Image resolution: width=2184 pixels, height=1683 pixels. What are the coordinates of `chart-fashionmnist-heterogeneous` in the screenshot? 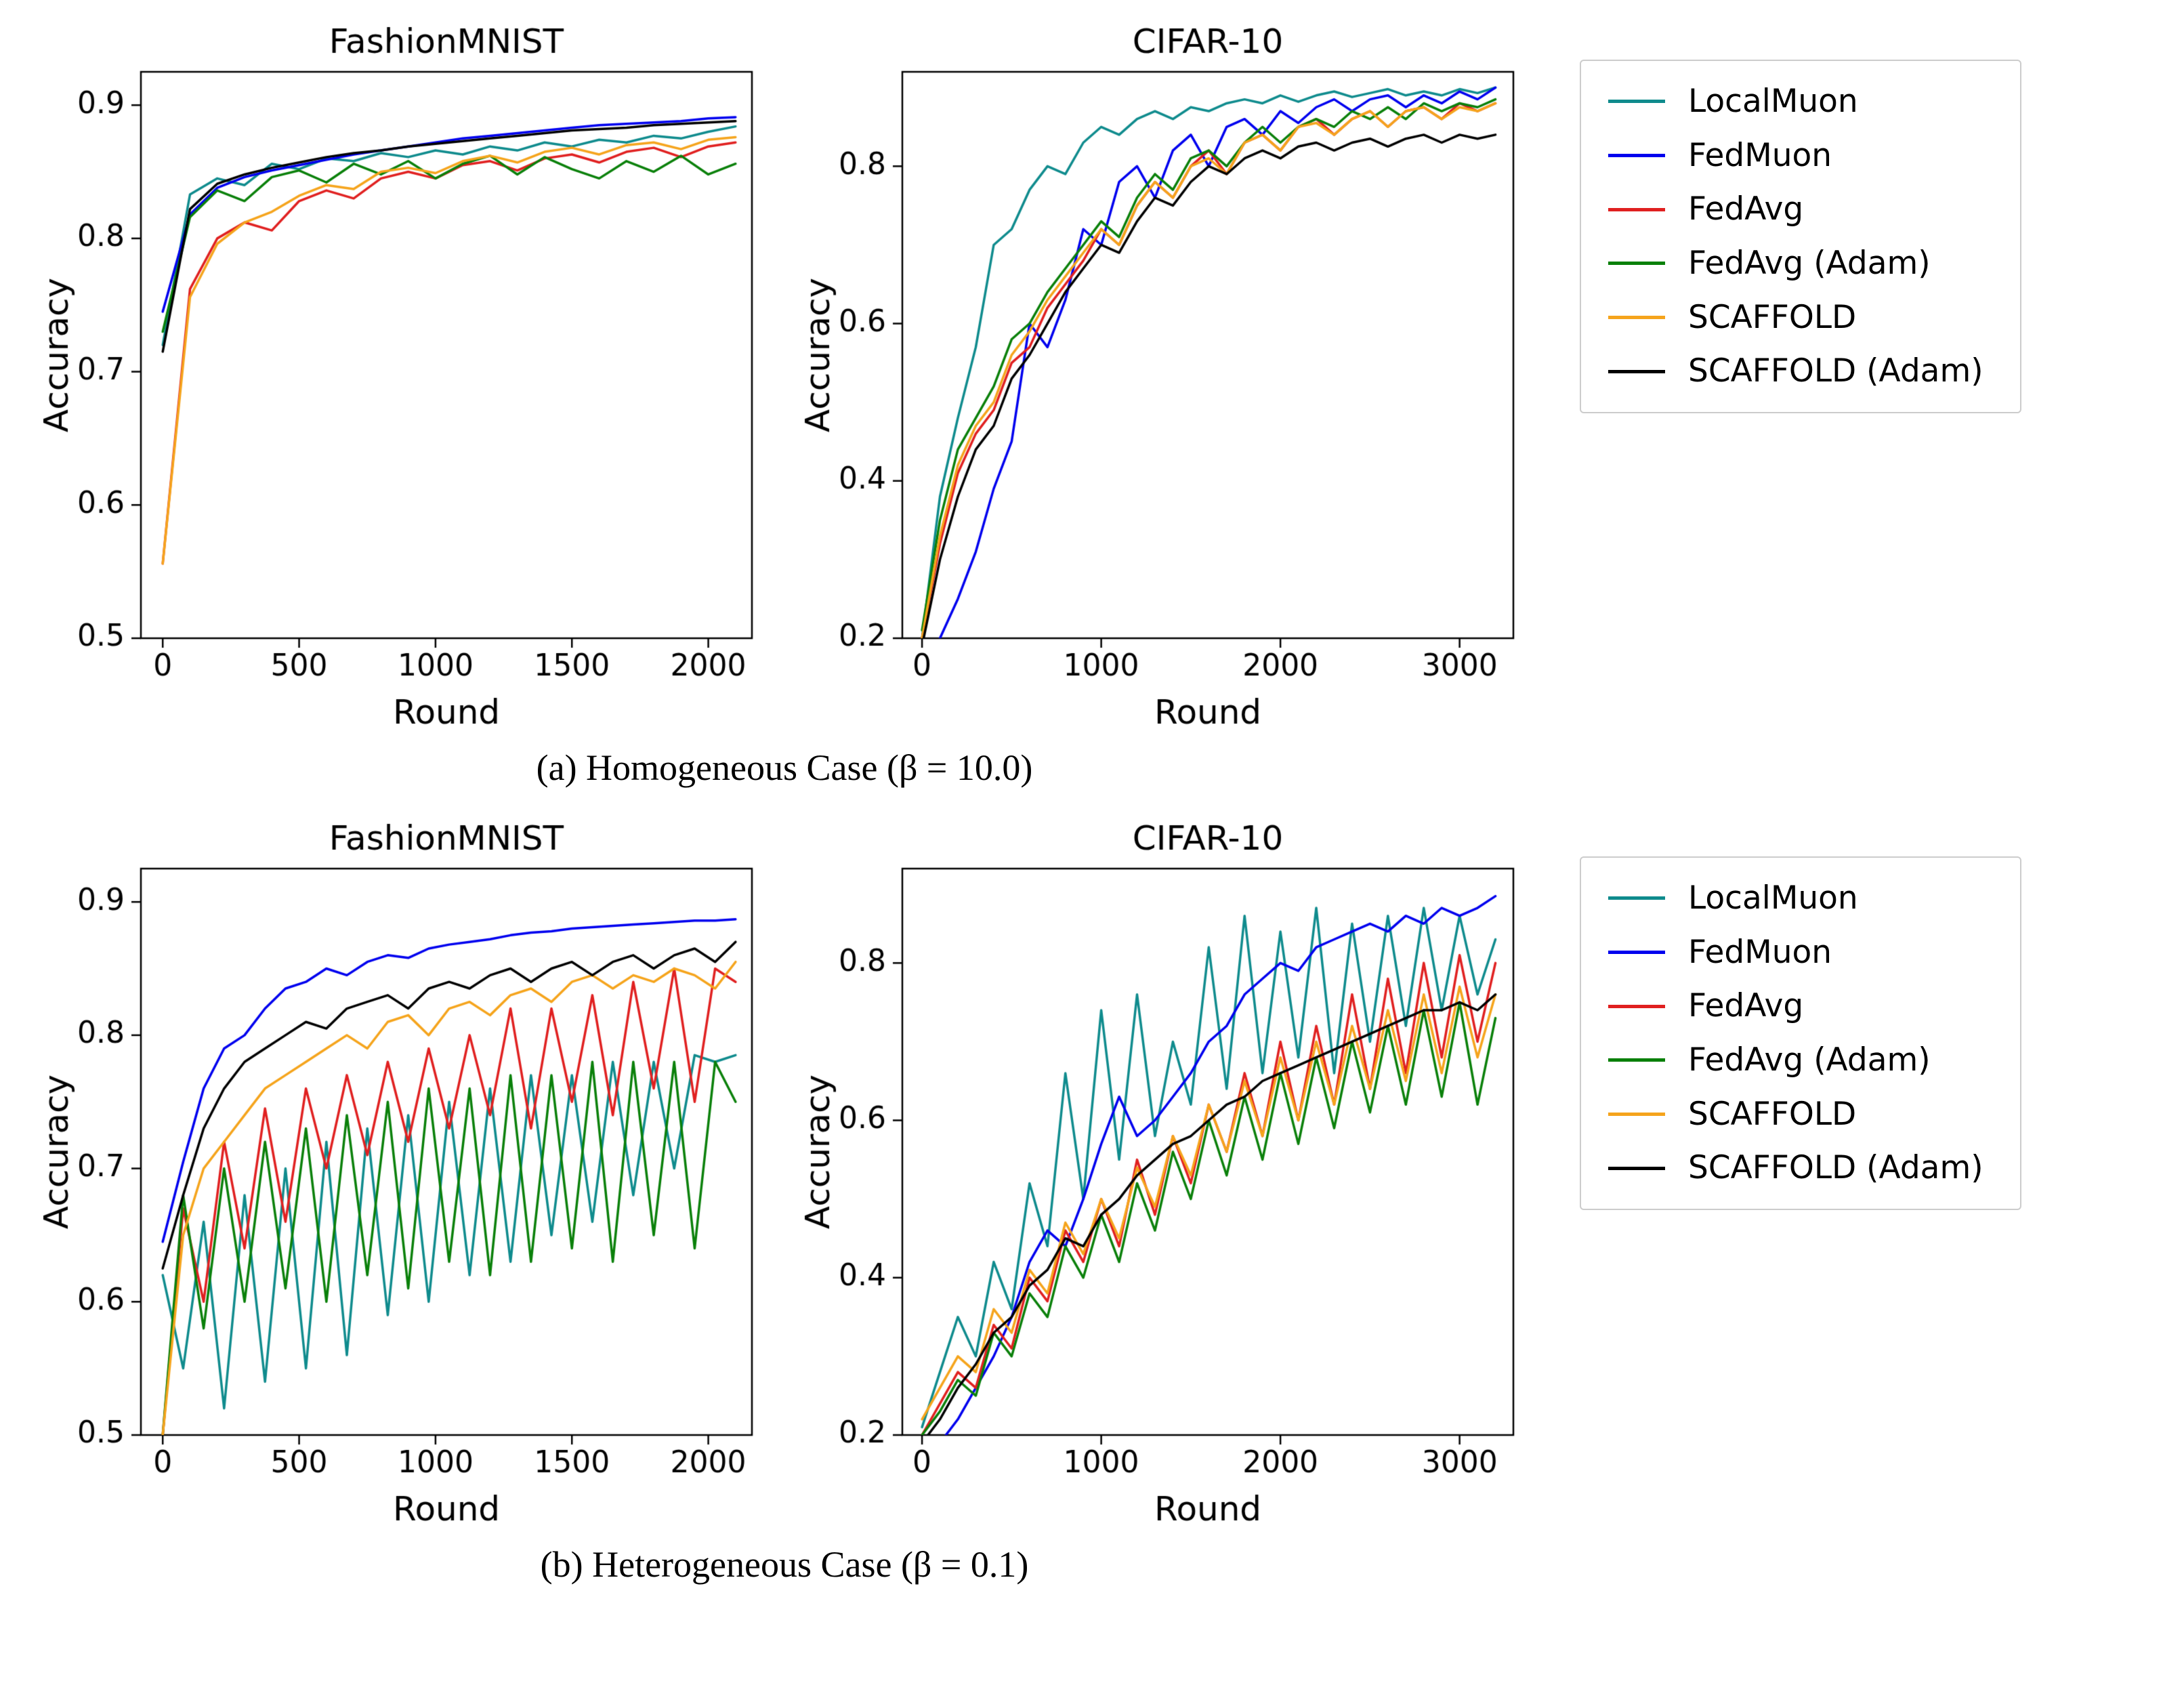 It's located at (404, 1172).